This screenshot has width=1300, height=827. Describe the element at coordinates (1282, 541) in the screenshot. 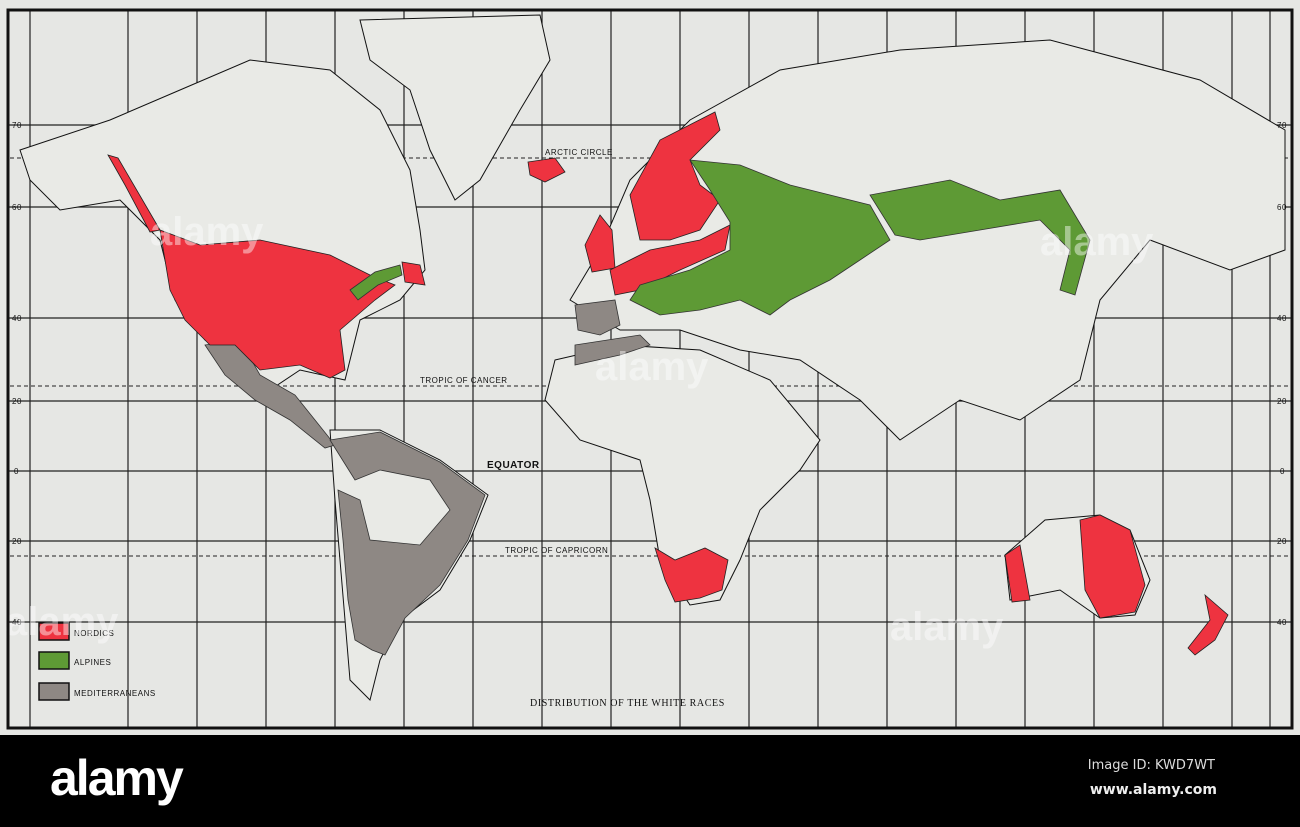

I see `lat-label-20s-right: 20` at that location.